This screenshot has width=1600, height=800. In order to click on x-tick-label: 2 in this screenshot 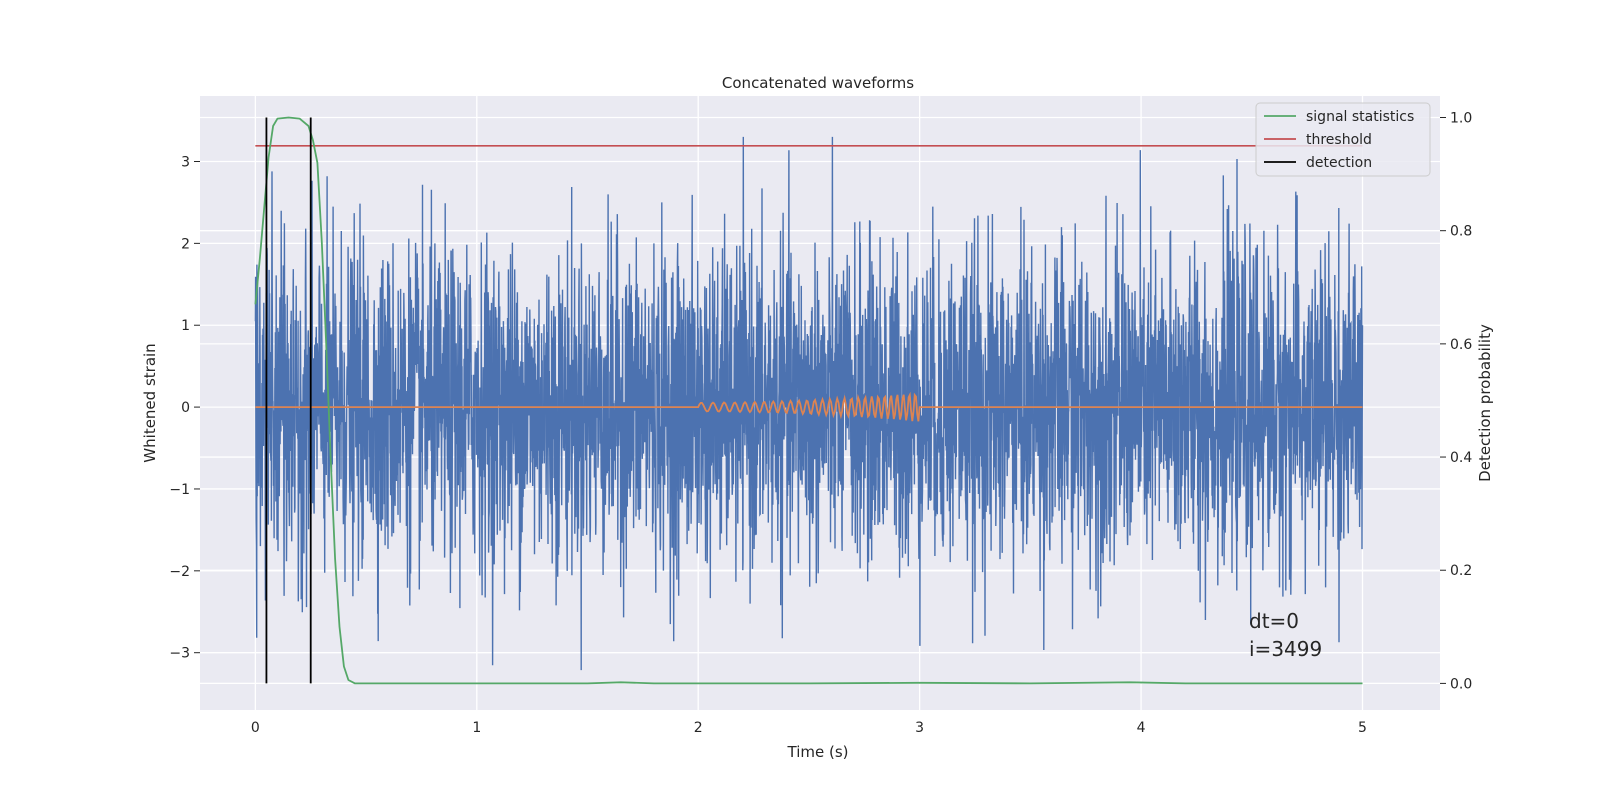, I will do `click(698, 728)`.